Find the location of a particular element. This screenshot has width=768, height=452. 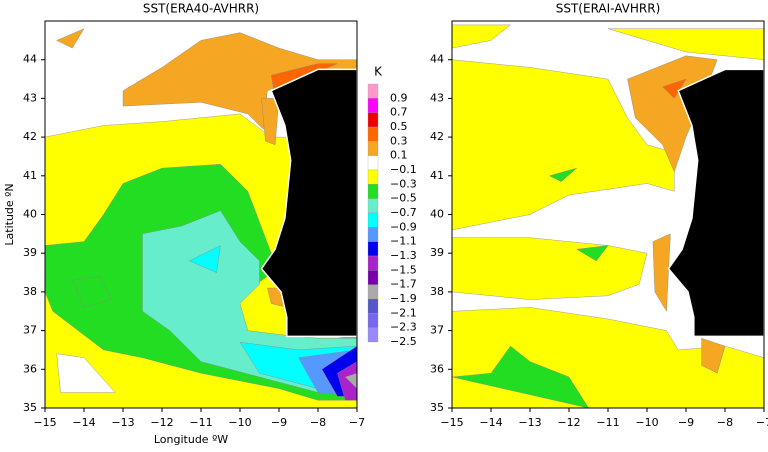

colorbar-label: −1.3 is located at coordinates (403, 255).